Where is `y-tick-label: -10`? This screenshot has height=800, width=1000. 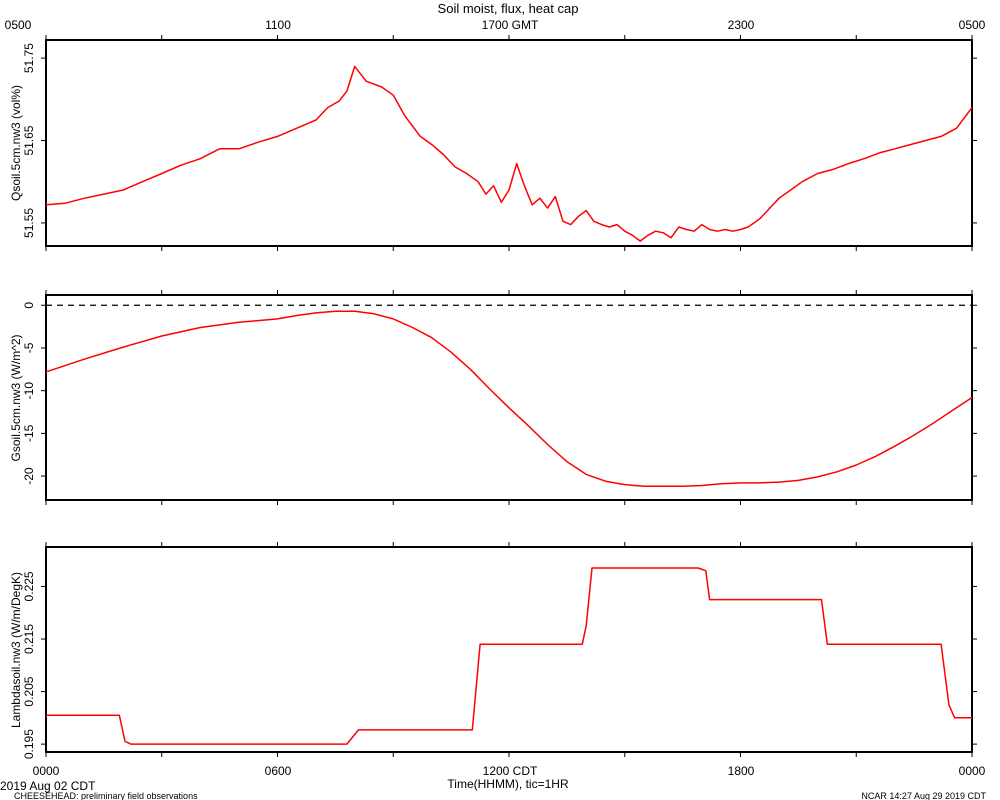 y-tick-label: -10 is located at coordinates (29, 391).